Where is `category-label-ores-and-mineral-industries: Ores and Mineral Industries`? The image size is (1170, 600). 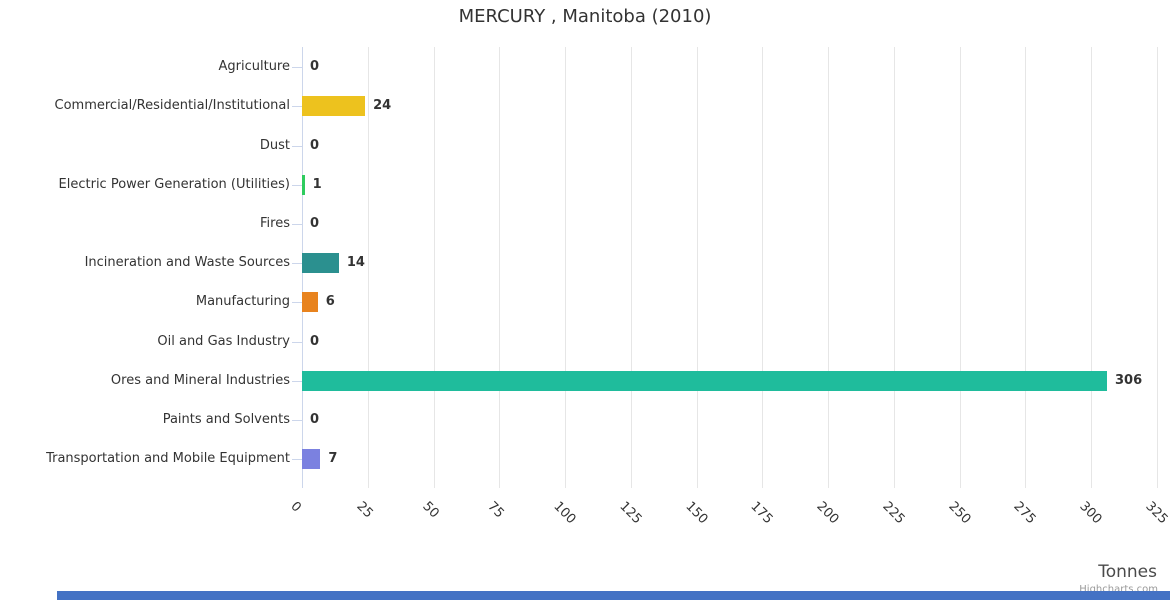
category-label-ores-and-mineral-industries: Ores and Mineral Industries is located at coordinates (200, 380).